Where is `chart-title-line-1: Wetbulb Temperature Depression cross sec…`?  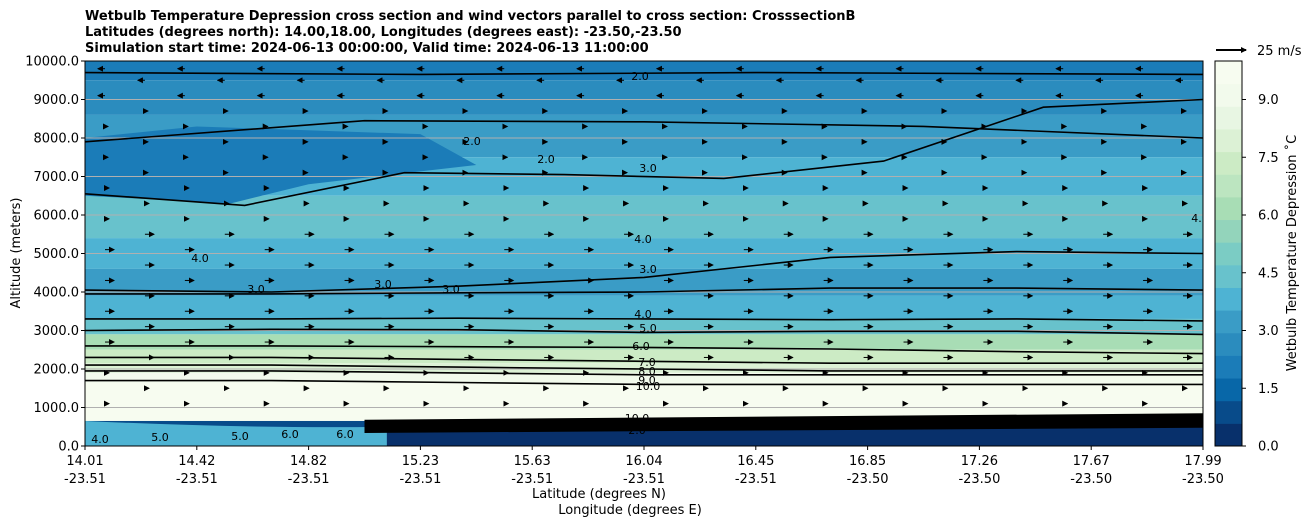
chart-title-line-1: Wetbulb Temperature Depression cross sec… is located at coordinates (470, 16).